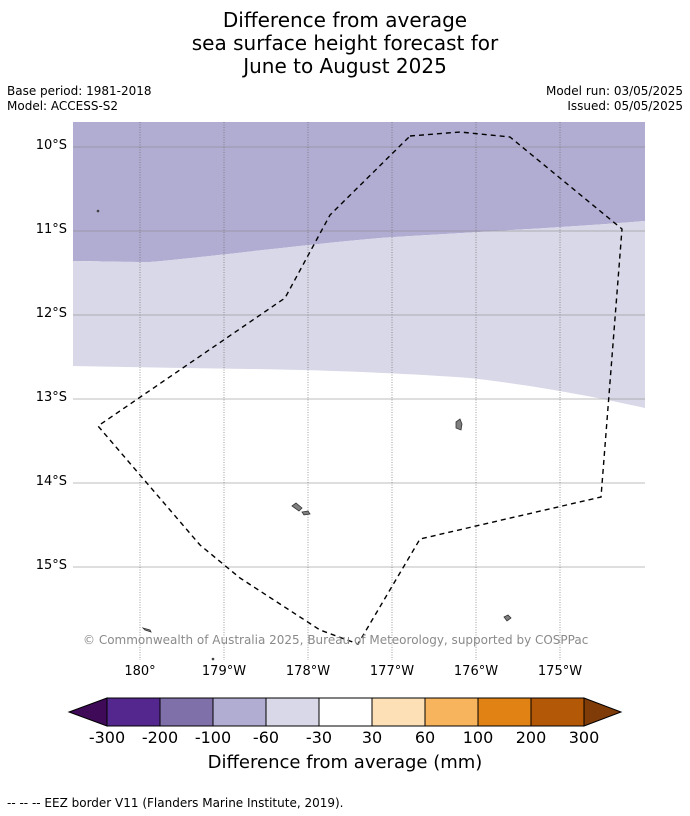 Image resolution: width=690 pixels, height=816 pixels. I want to click on island-north, so click(459, 424).